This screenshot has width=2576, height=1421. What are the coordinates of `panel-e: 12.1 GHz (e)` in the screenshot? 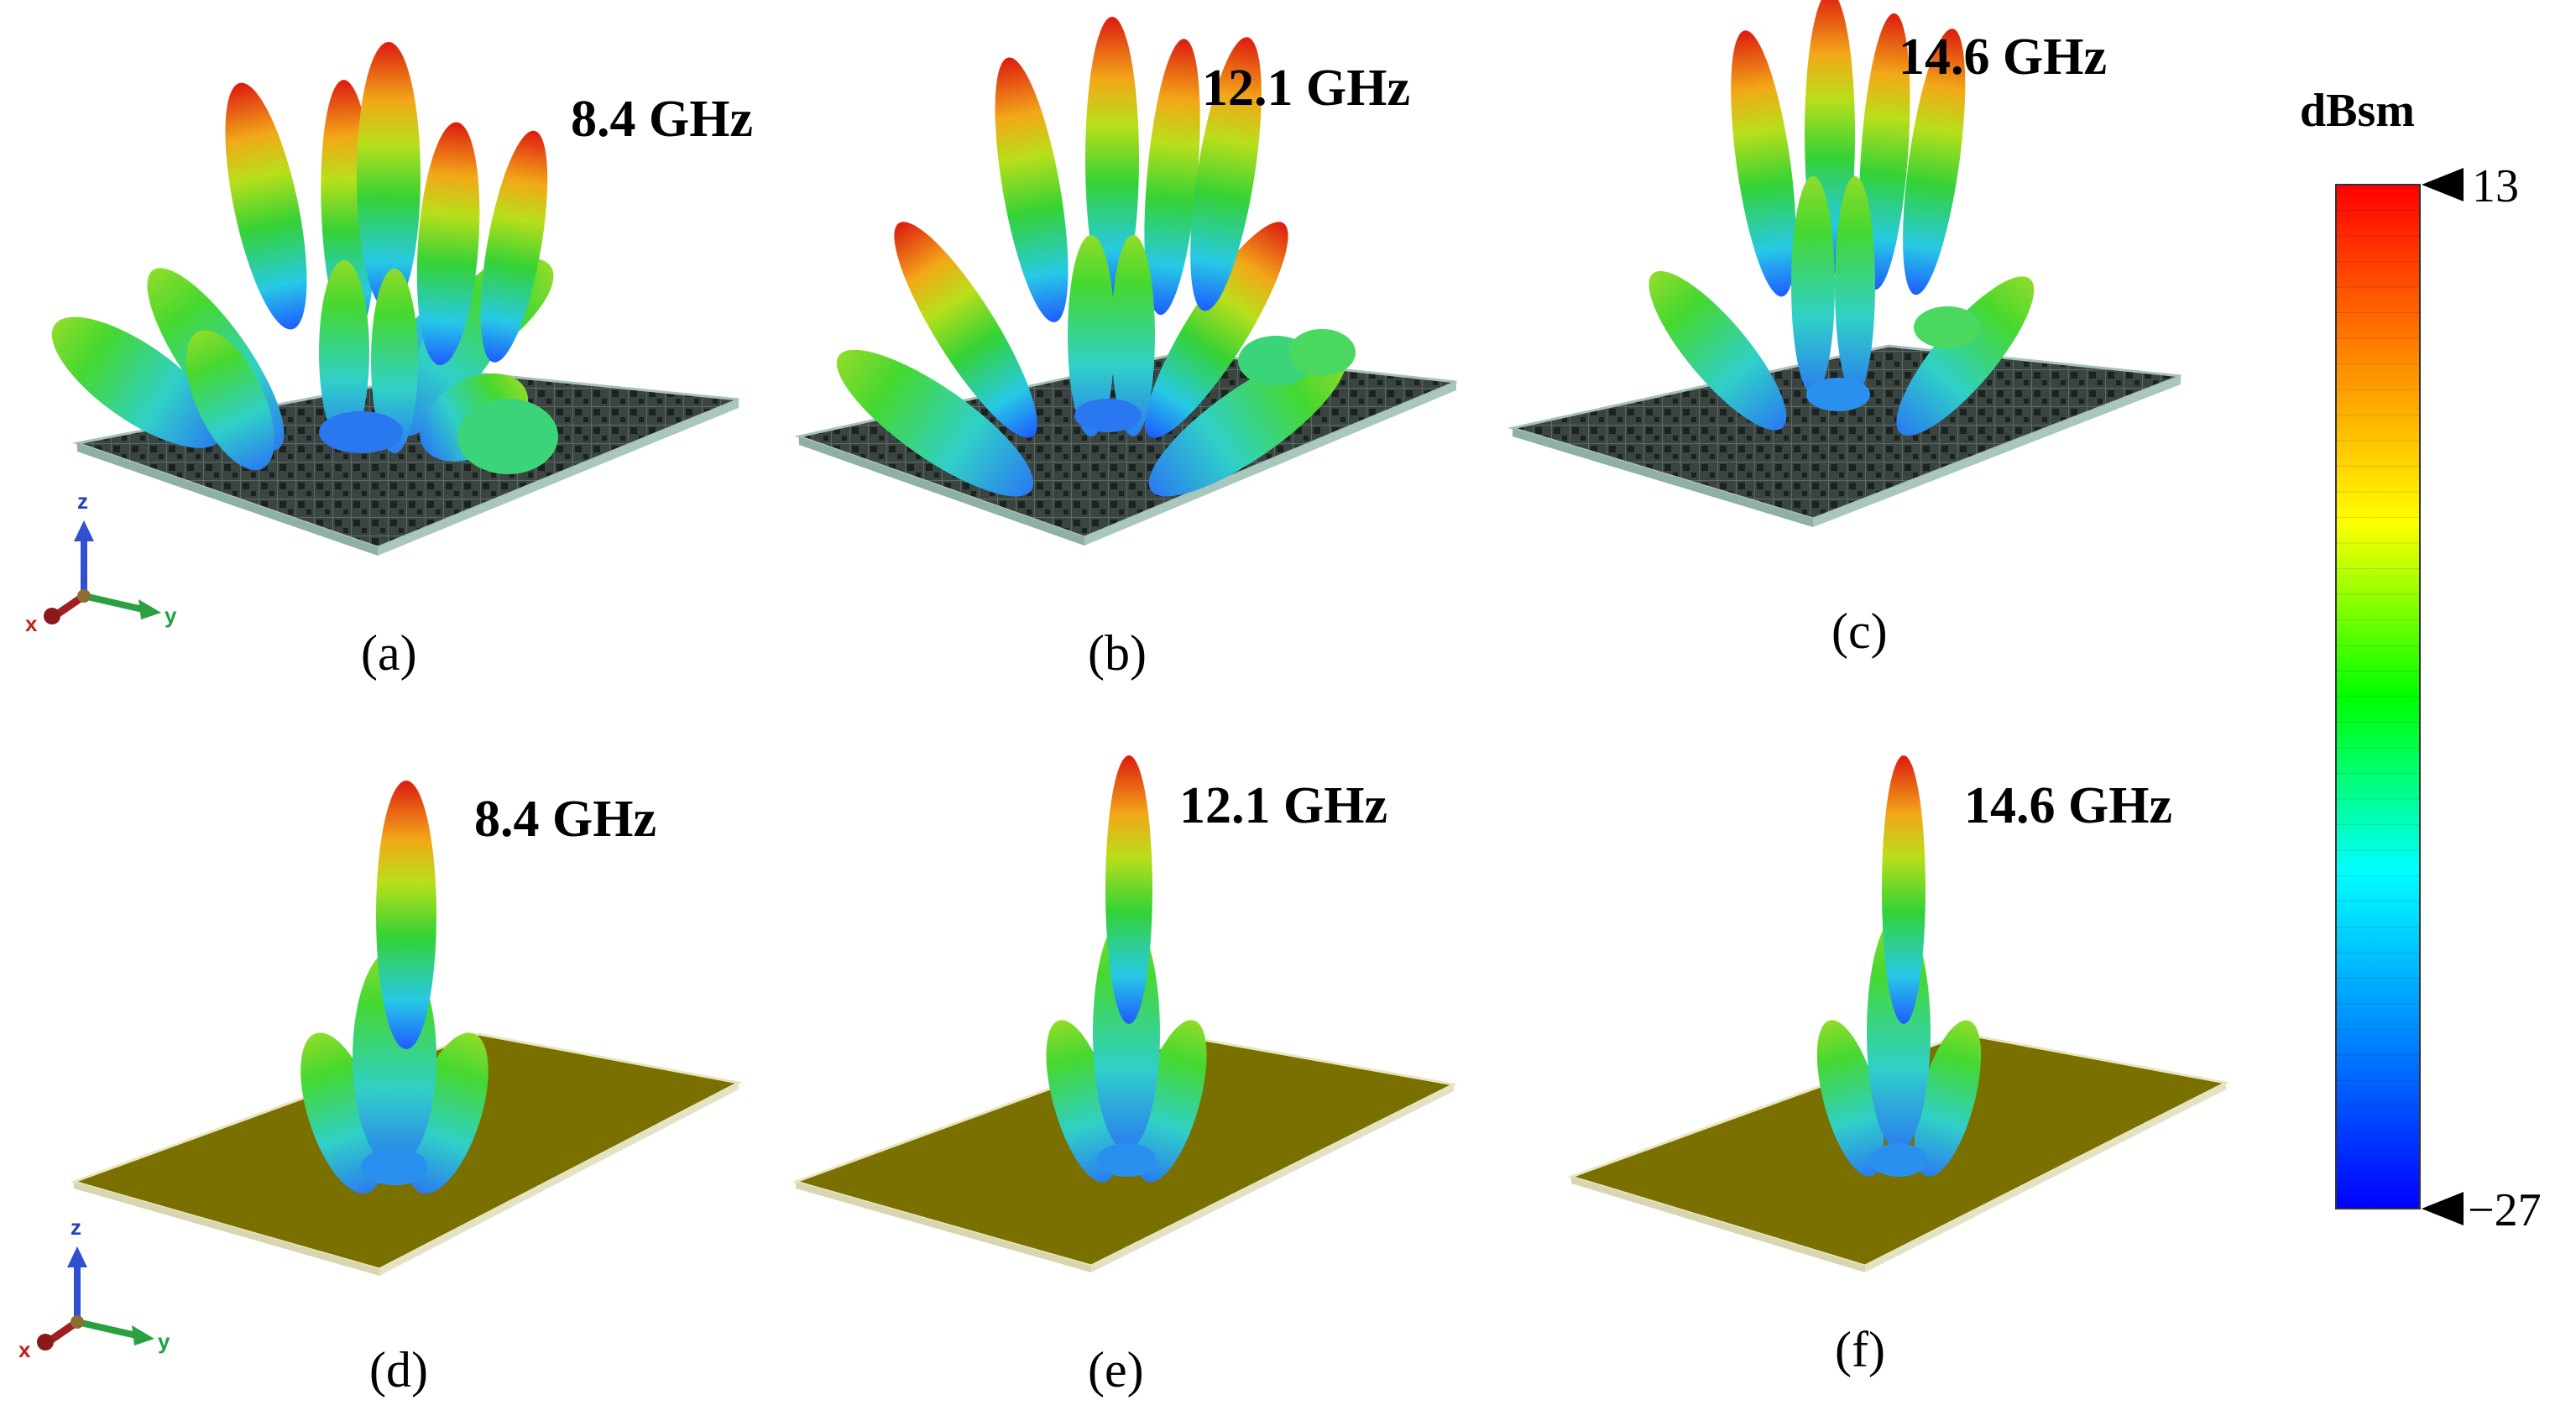 It's located at (1125, 1076).